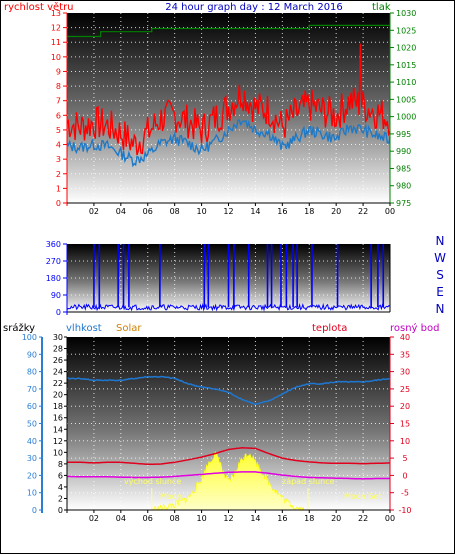  I want to click on humidity-label: vlhkost, so click(84, 328).